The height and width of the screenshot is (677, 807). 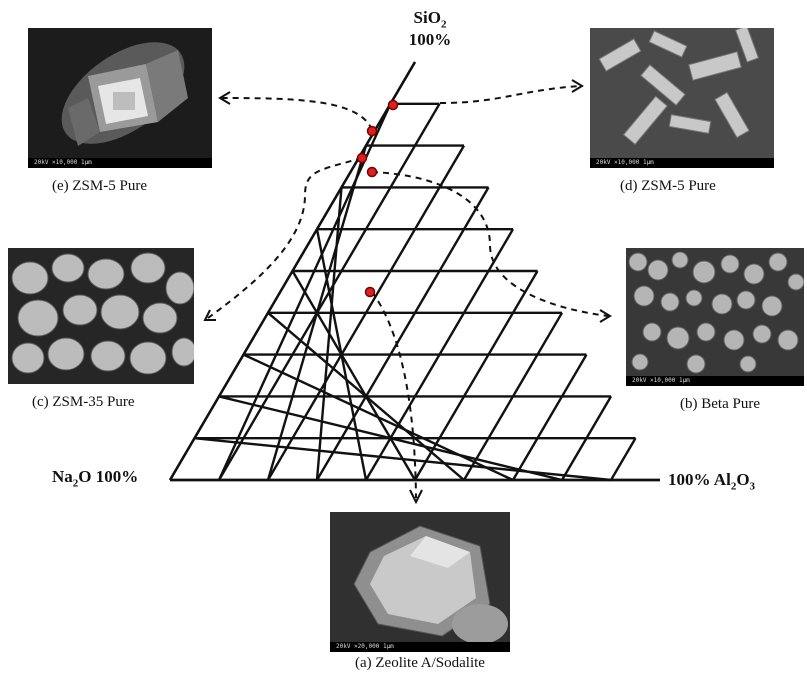 I want to click on arrow-to-a, so click(x=394, y=395).